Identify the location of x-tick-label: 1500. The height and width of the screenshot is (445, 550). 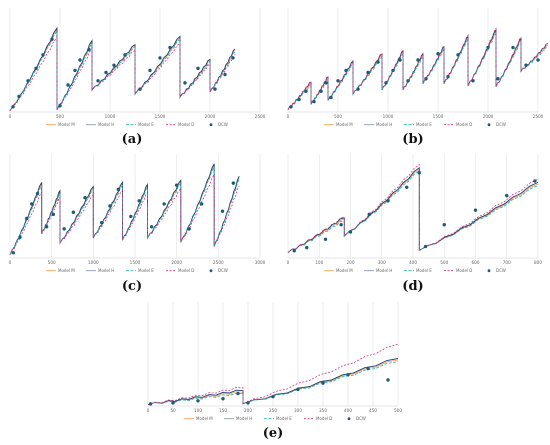
(438, 116).